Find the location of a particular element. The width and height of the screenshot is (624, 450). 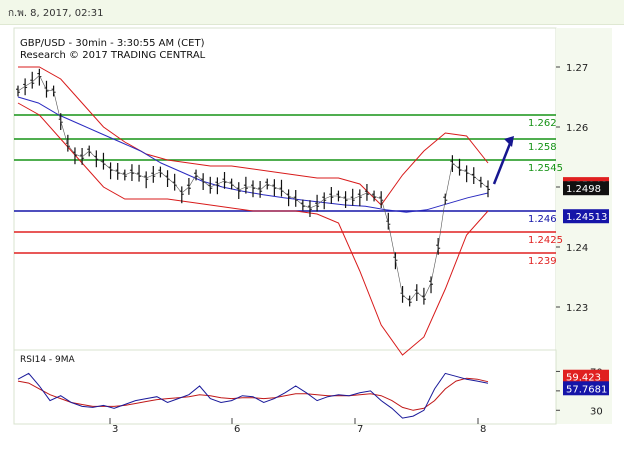

x-tick-label: 7 is located at coordinates (360, 429).